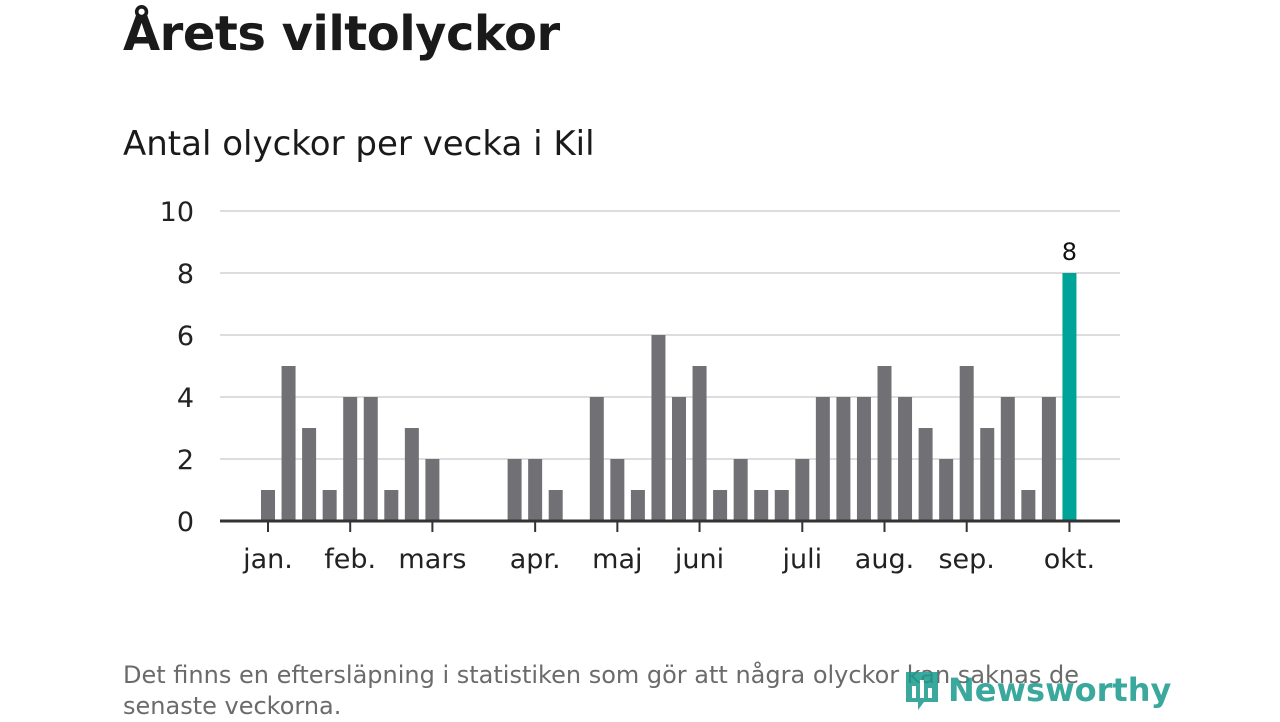 The width and height of the screenshot is (1280, 722). I want to click on newsworthy-logo: Newsworthy, so click(1036, 690).